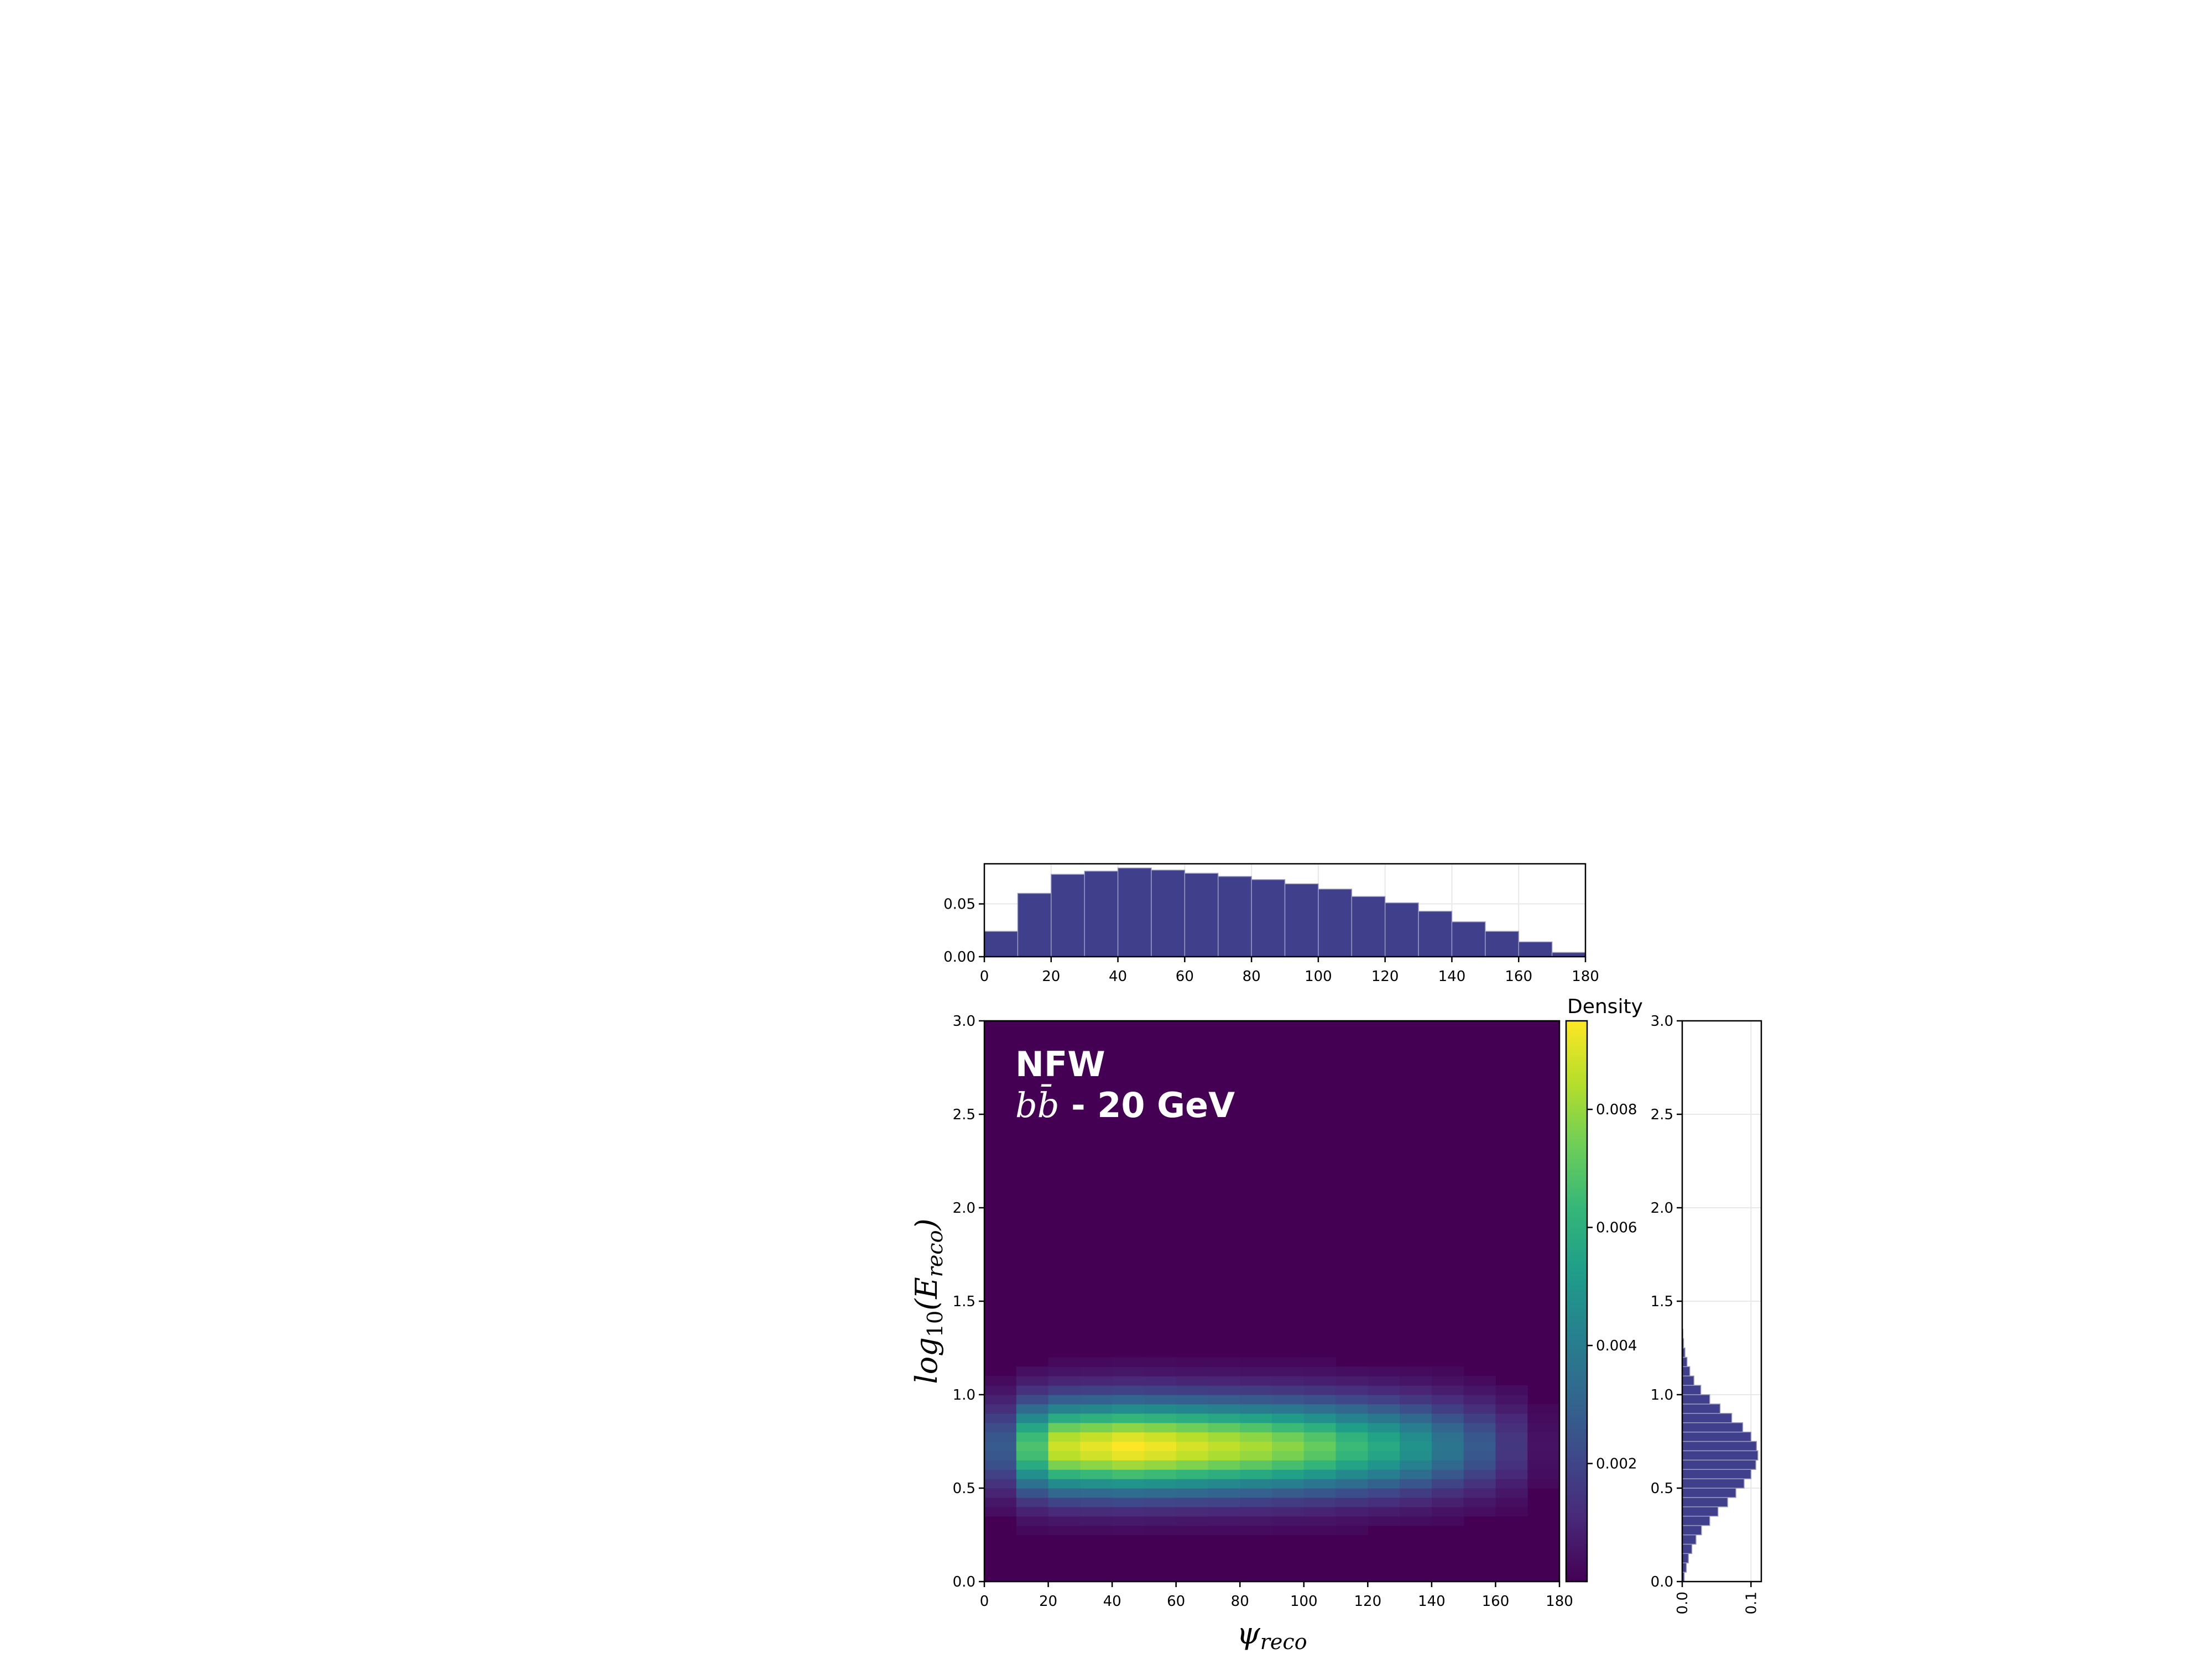  I want to click on top-hist-y-ticks: 0.00 0.05, so click(964, 931).